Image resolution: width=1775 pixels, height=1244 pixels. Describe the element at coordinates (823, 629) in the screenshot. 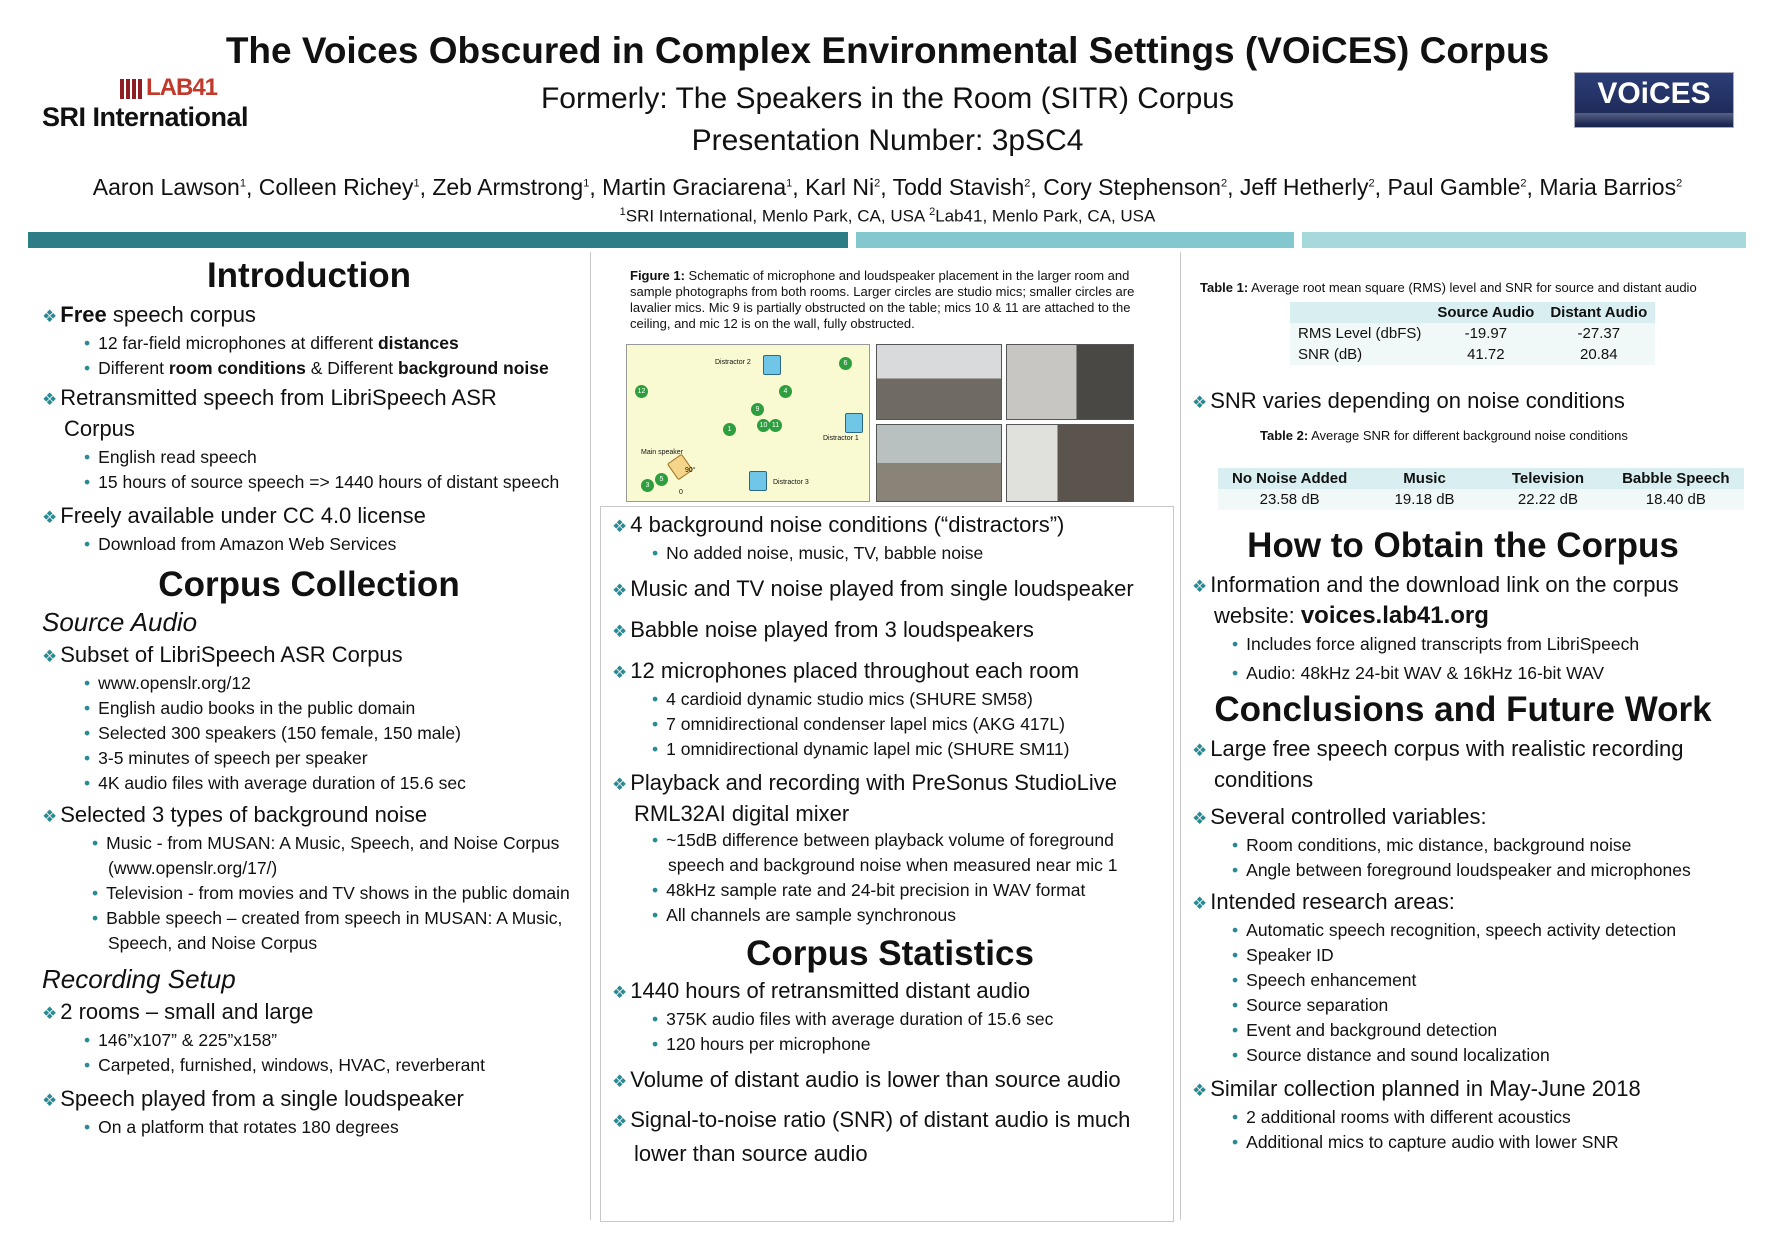

I see `mid-bullet-3: ❖ Babble noise played from 3 loudspeakers` at that location.